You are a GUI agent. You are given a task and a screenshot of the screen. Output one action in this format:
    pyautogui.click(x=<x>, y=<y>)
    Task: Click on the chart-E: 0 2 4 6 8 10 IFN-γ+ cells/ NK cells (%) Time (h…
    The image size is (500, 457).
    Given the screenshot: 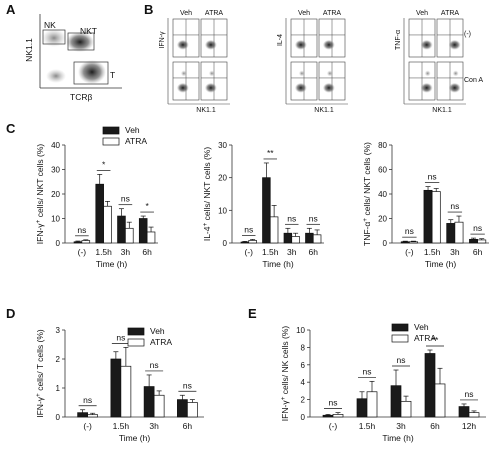 What is the action you would take?
    pyautogui.click(x=383, y=382)
    